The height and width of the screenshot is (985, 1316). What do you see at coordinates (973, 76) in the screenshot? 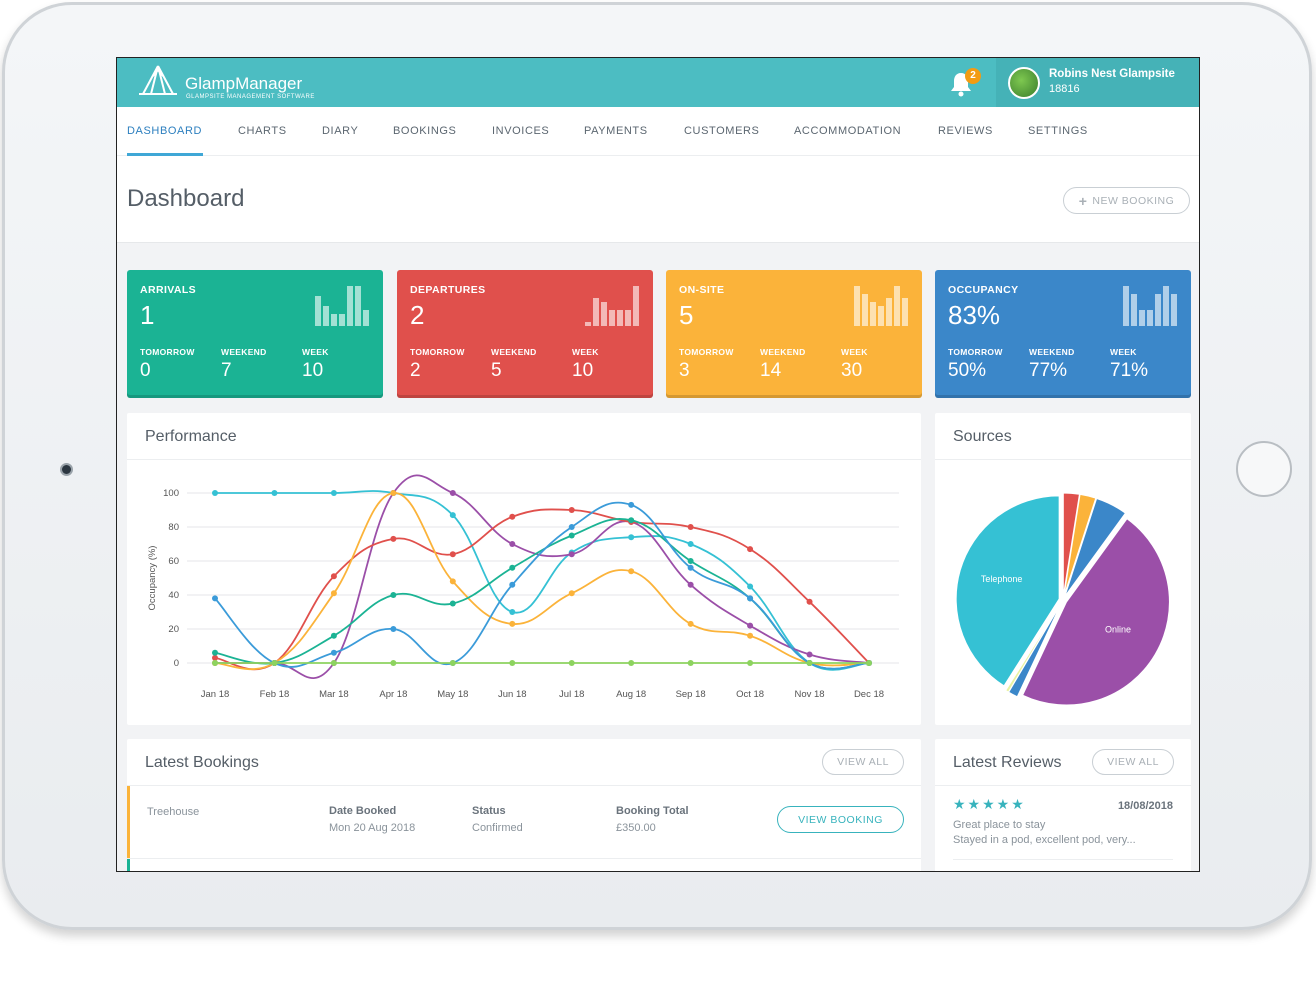
I see `notification-badge: 2` at bounding box center [973, 76].